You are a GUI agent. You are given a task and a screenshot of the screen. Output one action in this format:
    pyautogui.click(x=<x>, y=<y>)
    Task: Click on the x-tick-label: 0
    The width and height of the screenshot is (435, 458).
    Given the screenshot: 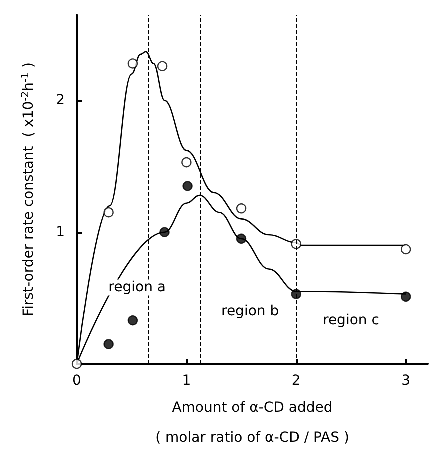 What is the action you would take?
    pyautogui.click(x=77, y=381)
    